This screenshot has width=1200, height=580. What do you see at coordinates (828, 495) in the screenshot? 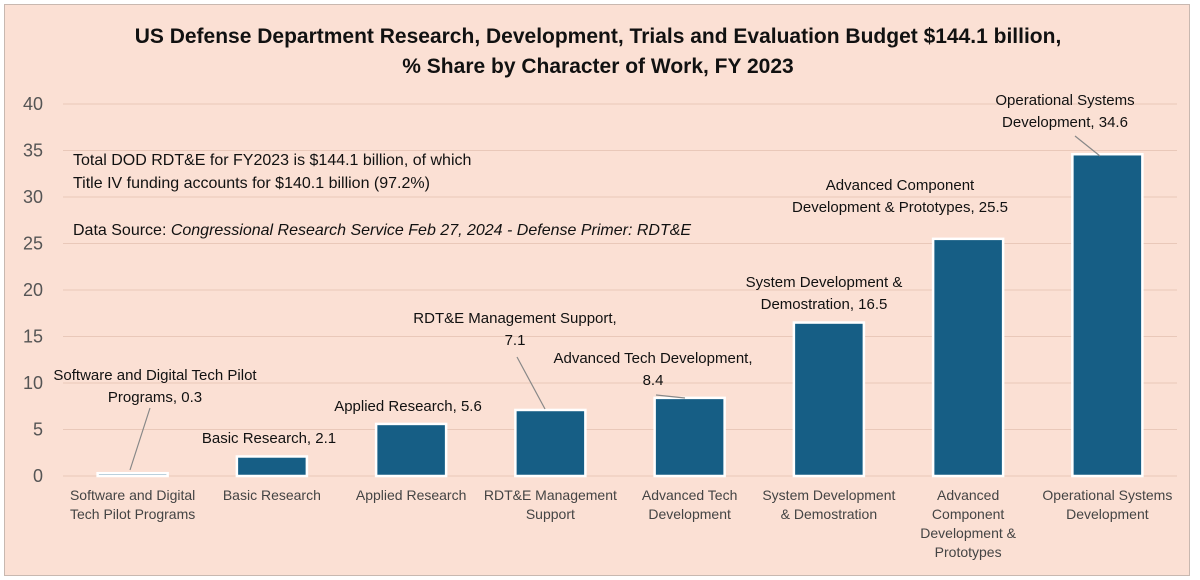
I see `x-tick-label-line: System Development` at bounding box center [828, 495].